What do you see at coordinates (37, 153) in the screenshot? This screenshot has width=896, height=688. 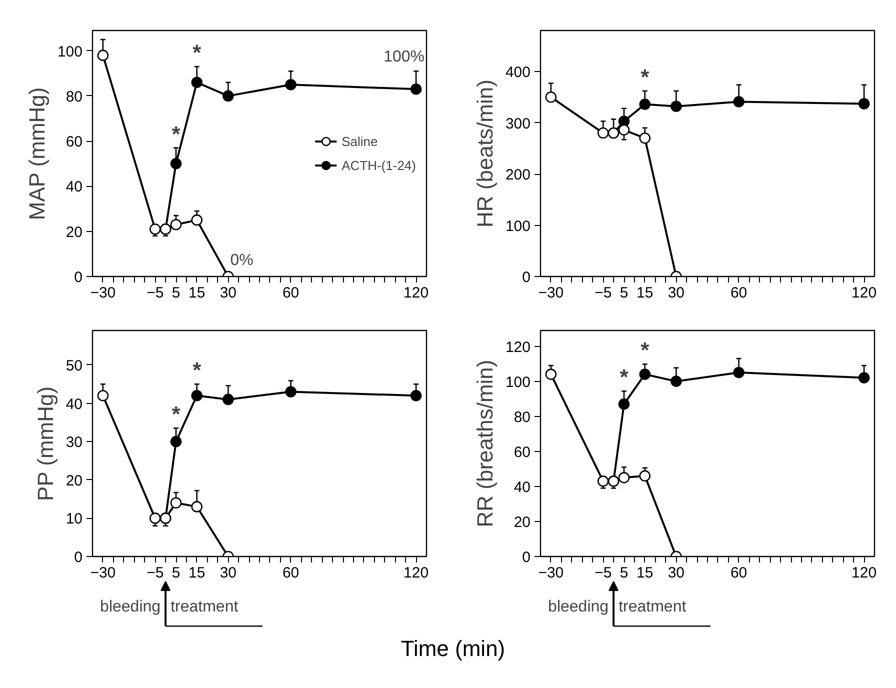 I see `y-axis-title: MAP (mmHg)` at bounding box center [37, 153].